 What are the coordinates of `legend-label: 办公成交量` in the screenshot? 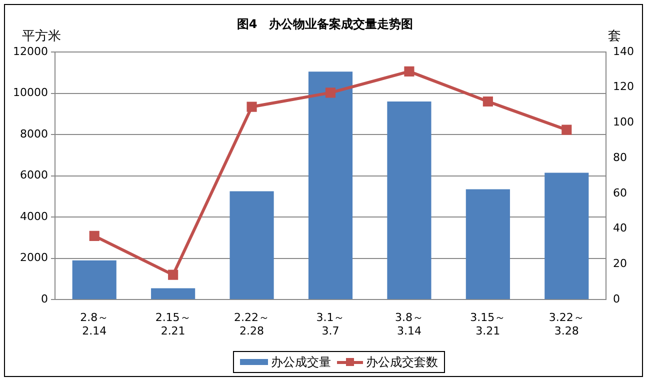 It's located at (301, 362).